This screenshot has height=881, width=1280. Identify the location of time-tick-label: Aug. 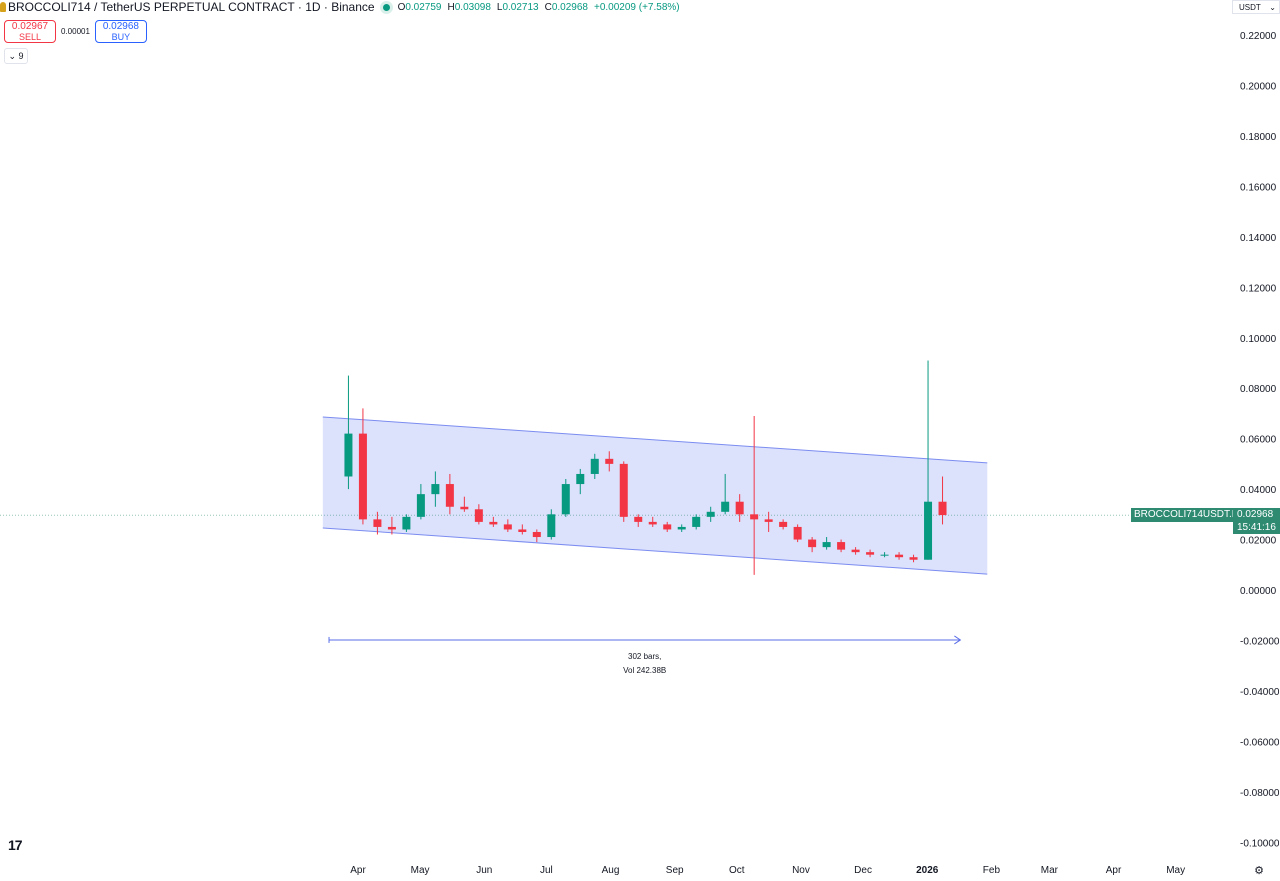
(611, 870).